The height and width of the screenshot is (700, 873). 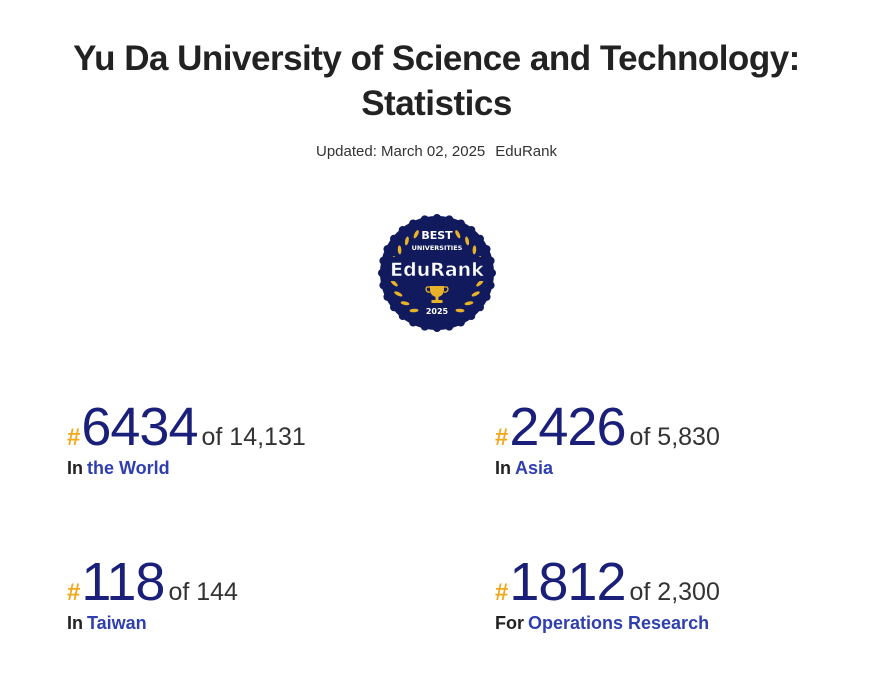 I want to click on rank-line: # 2426 of 5,830, so click(x=655, y=427).